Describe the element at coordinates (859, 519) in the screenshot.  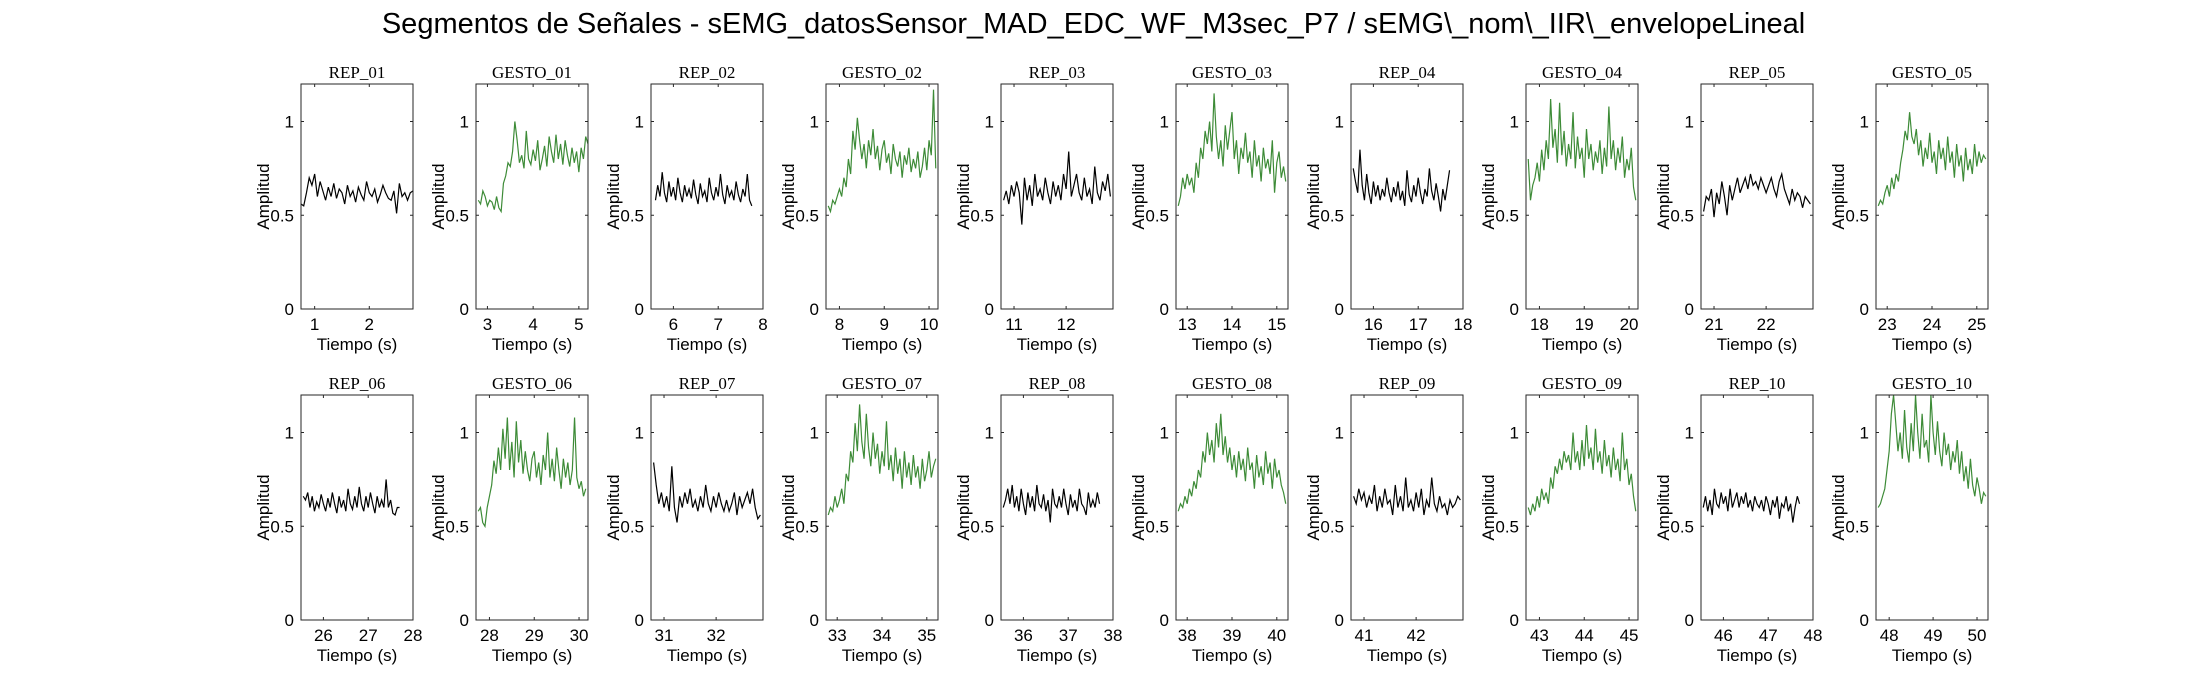
I see `subplot-gesto-07: 0 0.5 1 33 34 35 GESTO_07 Tiempo (s) Amplitud` at that location.